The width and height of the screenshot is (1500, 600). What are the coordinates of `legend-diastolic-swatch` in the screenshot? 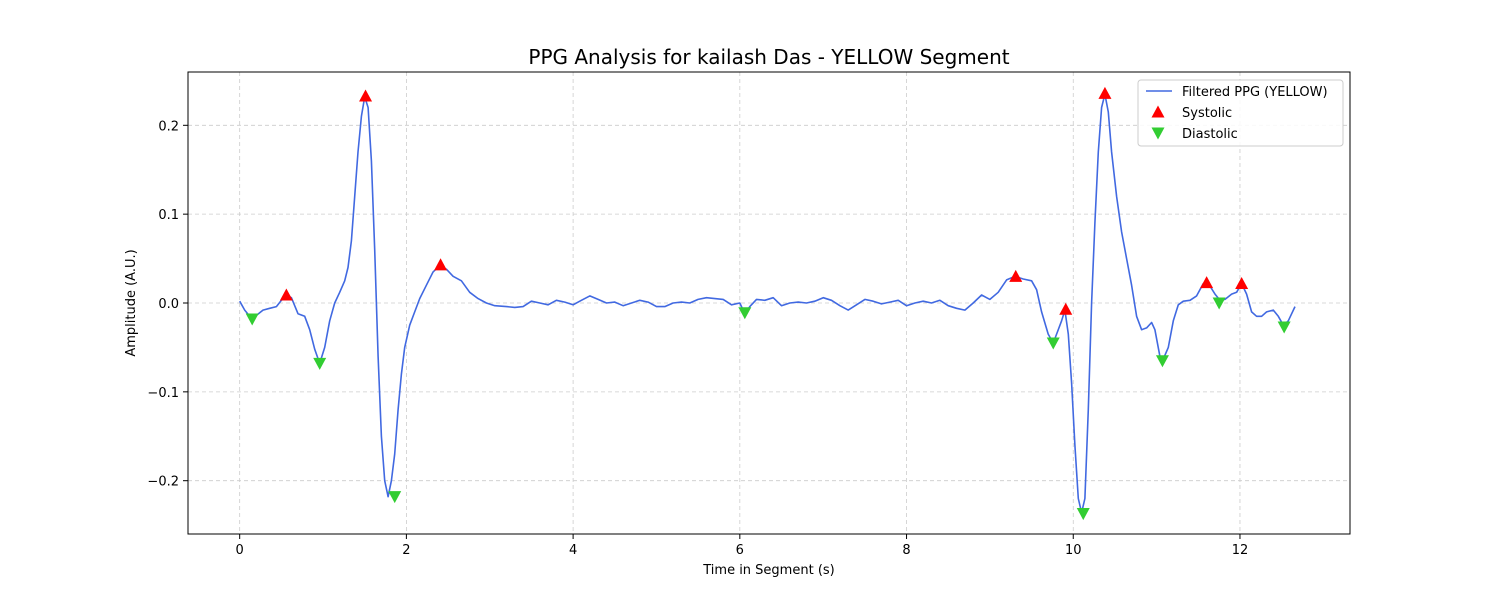 It's located at (1158, 133).